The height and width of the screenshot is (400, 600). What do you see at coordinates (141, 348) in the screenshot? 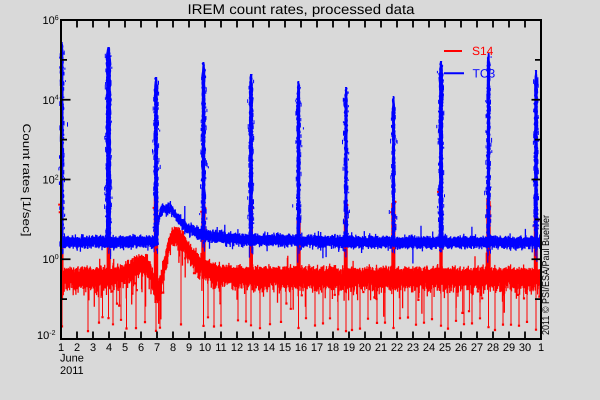
I see `svg-text: 6` at bounding box center [141, 348].